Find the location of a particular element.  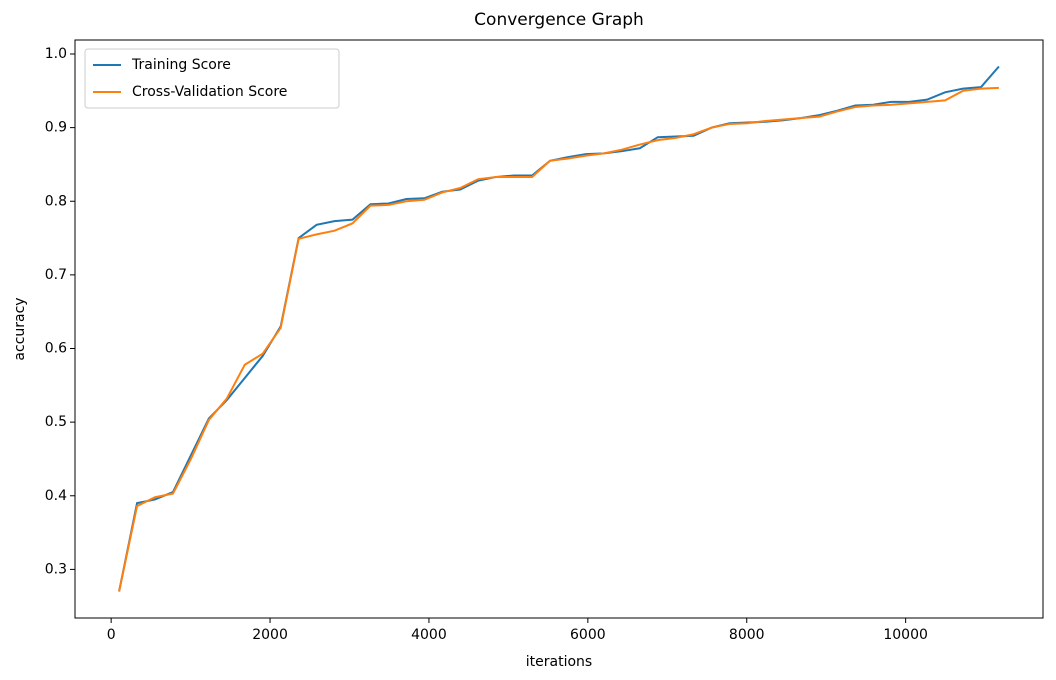

legend-box is located at coordinates (212, 78).